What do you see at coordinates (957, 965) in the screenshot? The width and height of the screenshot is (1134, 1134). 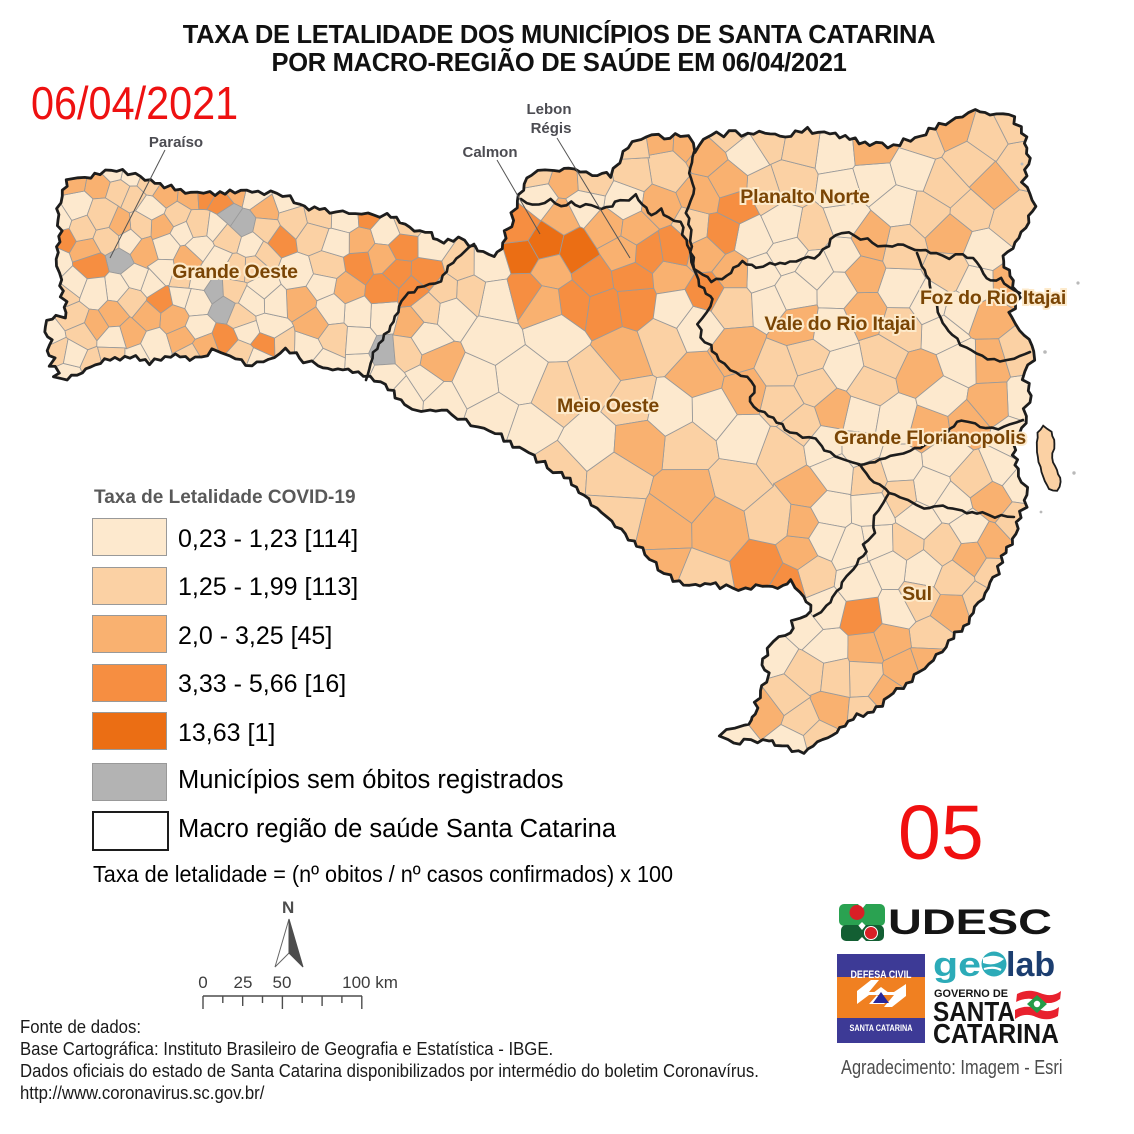 I see `svg-text: ge` at bounding box center [957, 965].